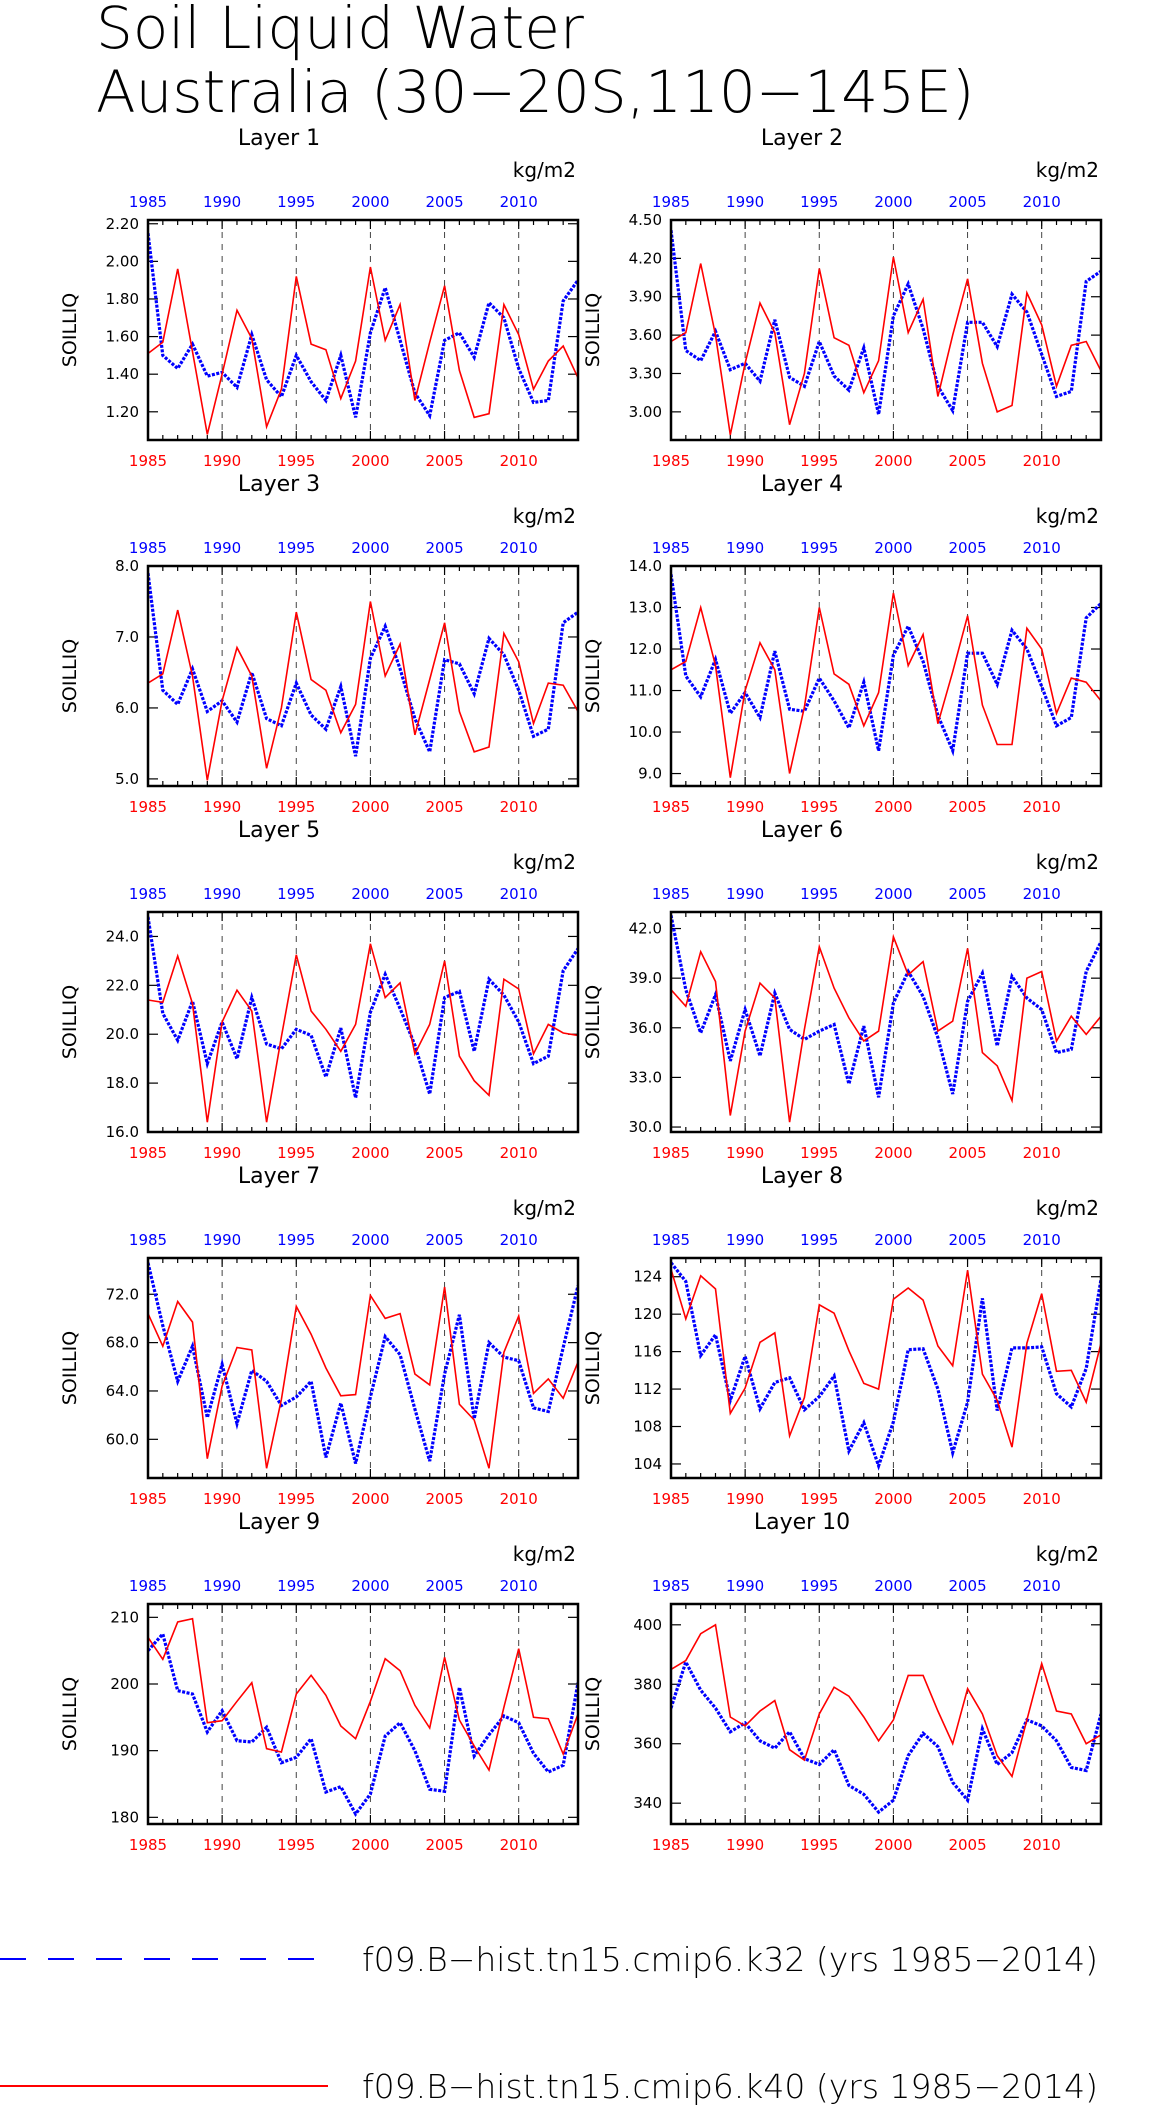  I want to click on y-tick-label: 190, so click(124, 1751).